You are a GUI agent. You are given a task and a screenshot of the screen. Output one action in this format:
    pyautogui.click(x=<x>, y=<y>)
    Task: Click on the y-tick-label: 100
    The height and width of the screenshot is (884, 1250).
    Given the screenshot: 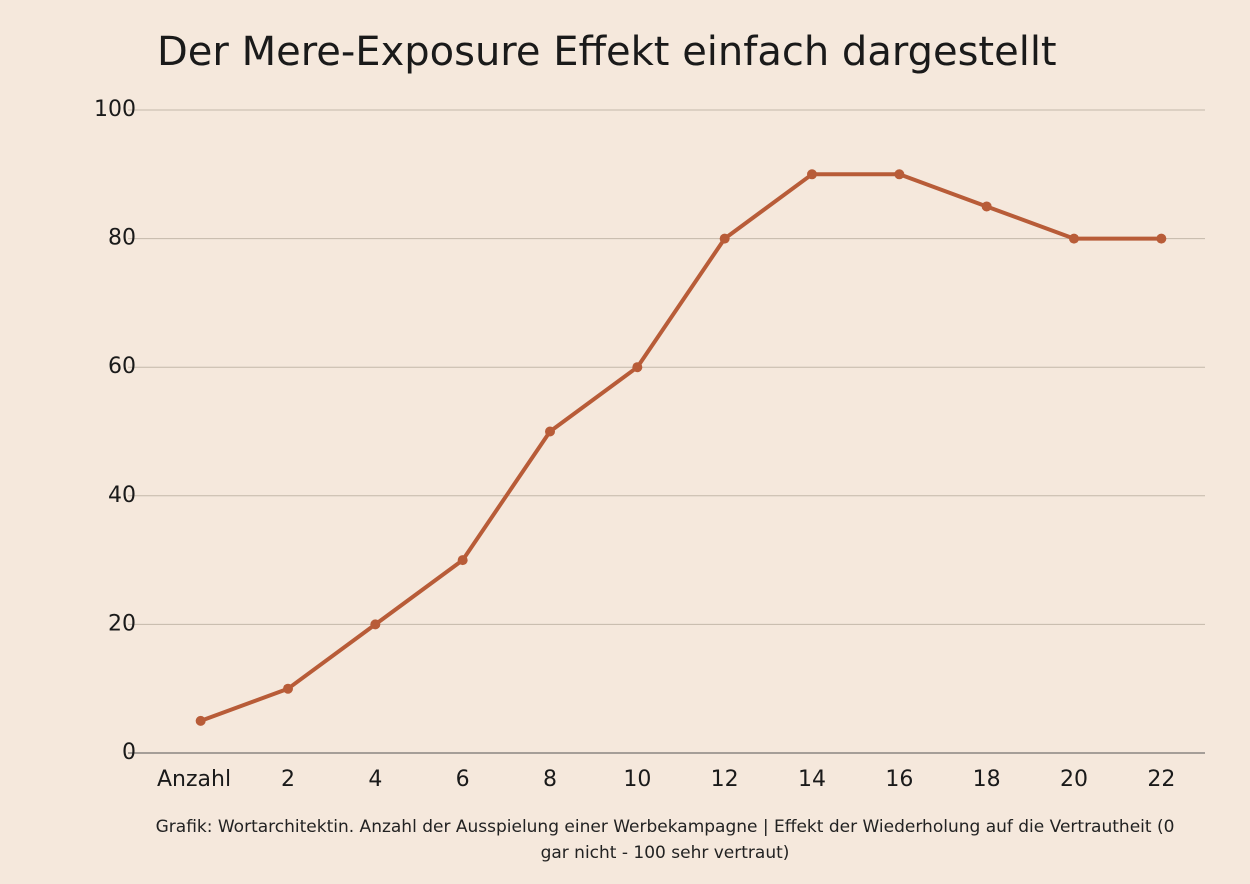 What is the action you would take?
    pyautogui.click(x=115, y=109)
    